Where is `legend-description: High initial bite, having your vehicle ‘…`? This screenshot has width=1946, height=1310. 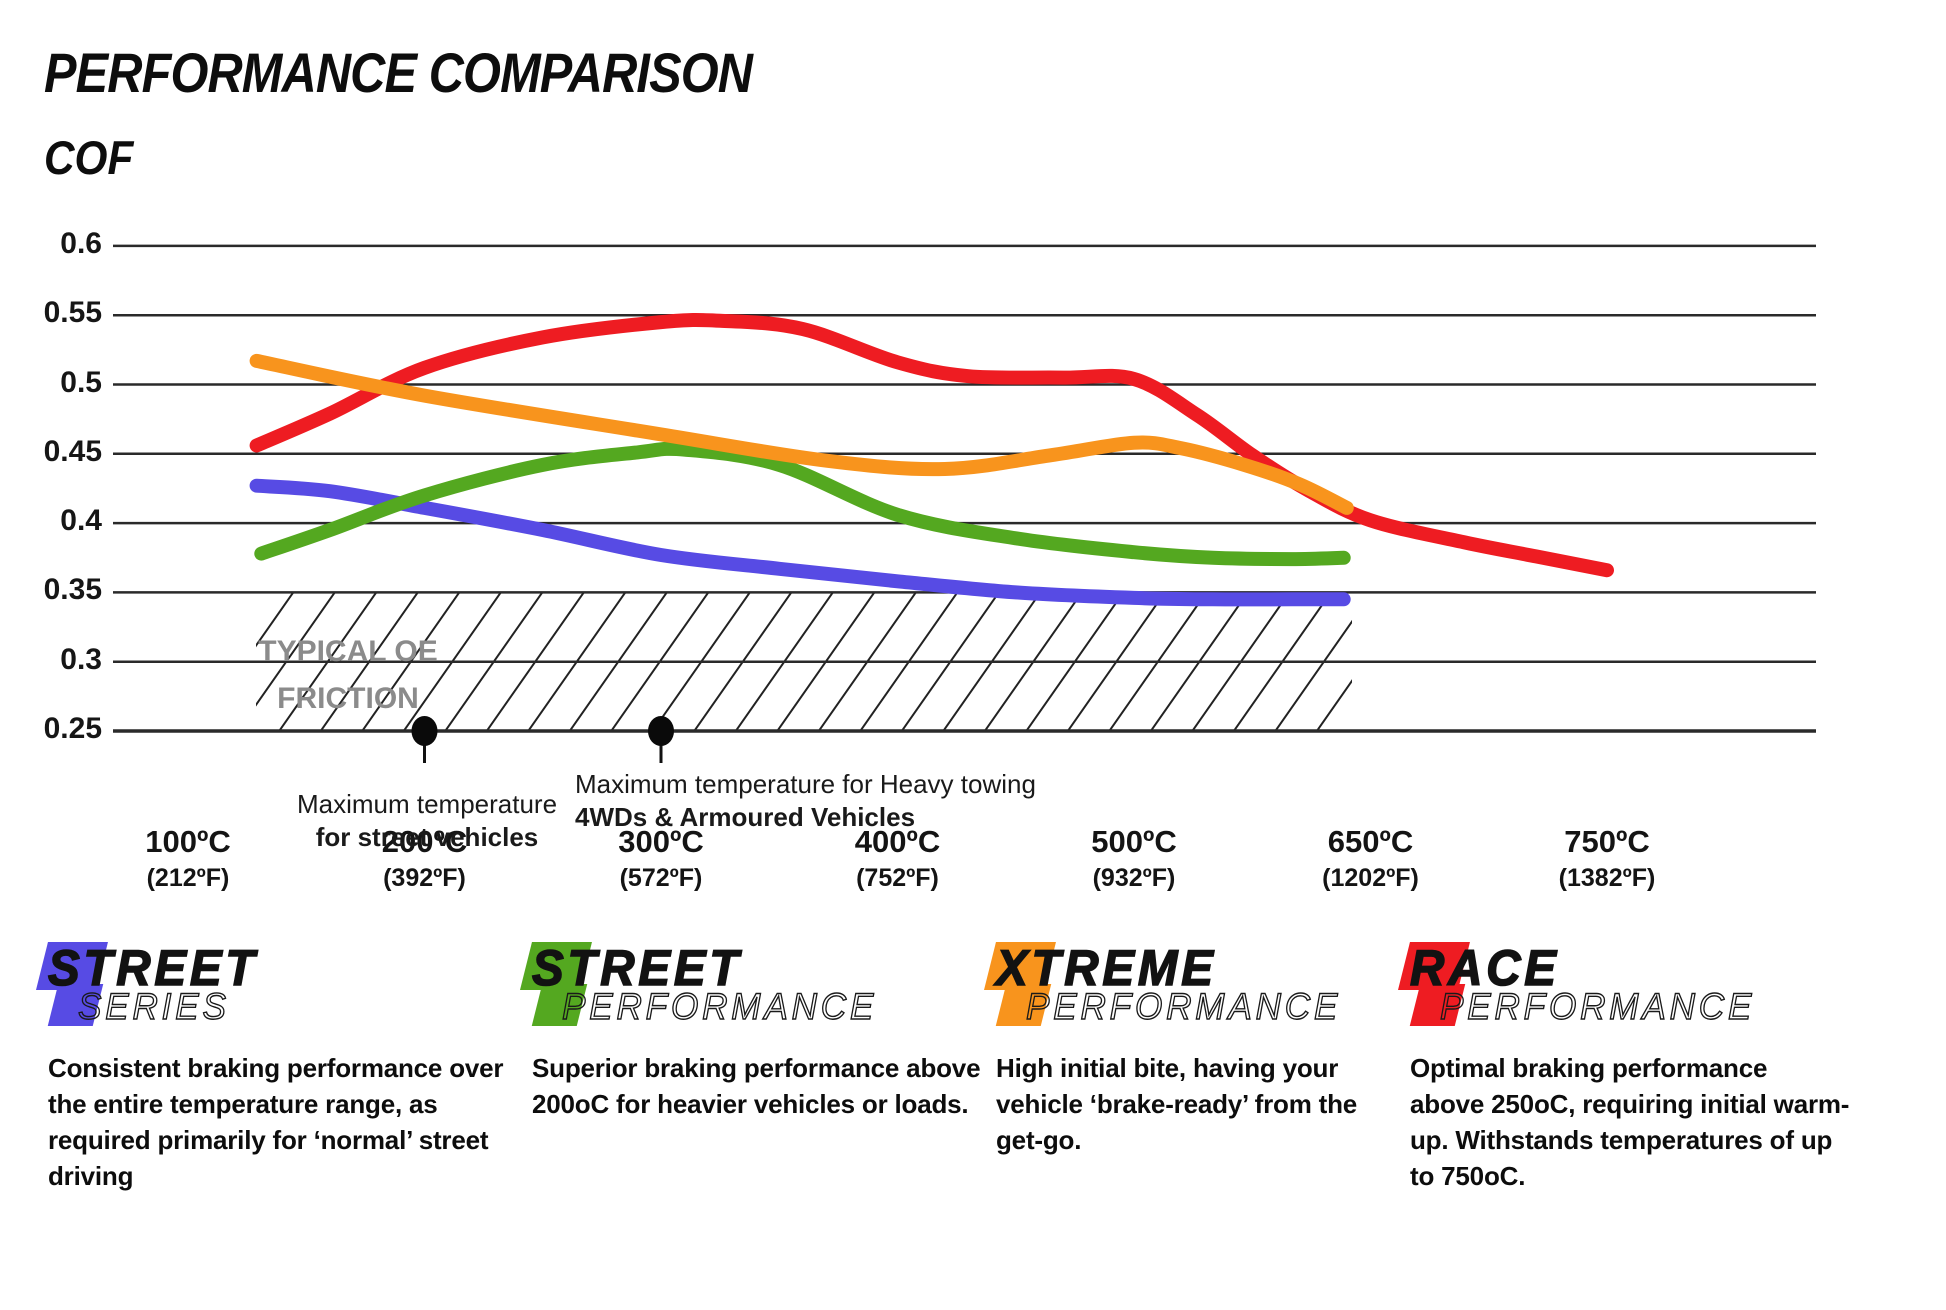
legend-description: High initial bite, having your vehicle ‘… is located at coordinates (1177, 1104).